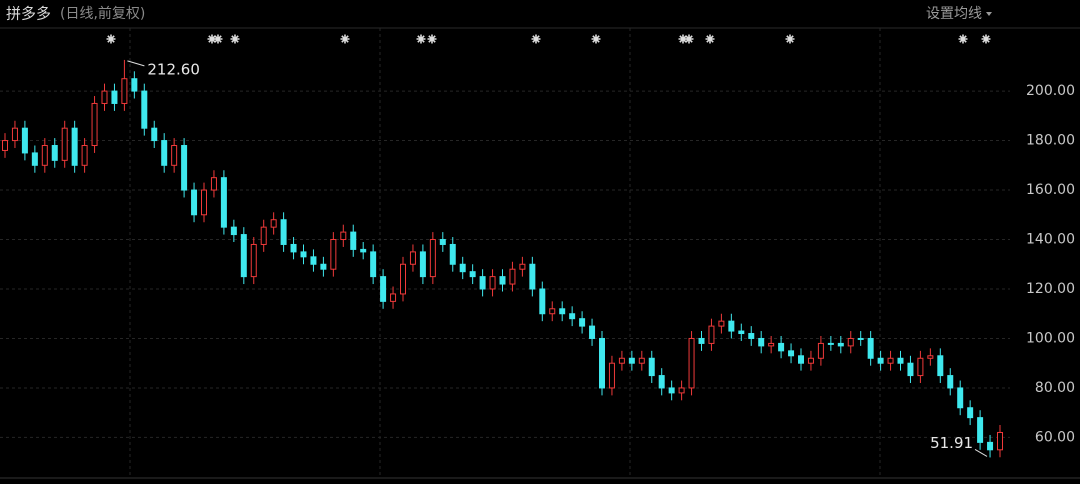 The width and height of the screenshot is (1080, 484). I want to click on y-tick-label: 140.00, so click(1050, 240).